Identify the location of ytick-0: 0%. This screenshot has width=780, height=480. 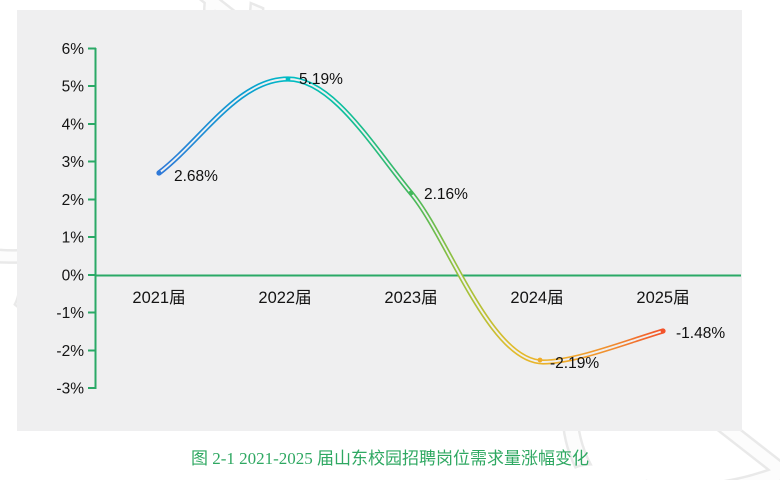
(73, 276).